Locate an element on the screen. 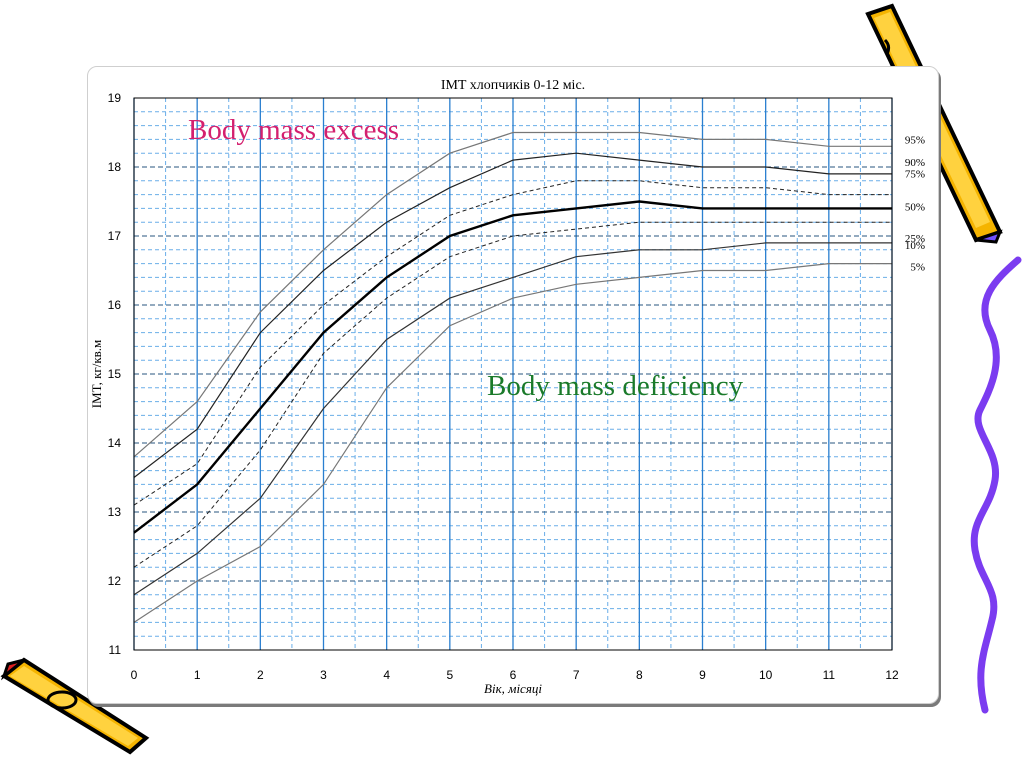 The height and width of the screenshot is (768, 1024). x-tick-label: 2 is located at coordinates (260, 675).